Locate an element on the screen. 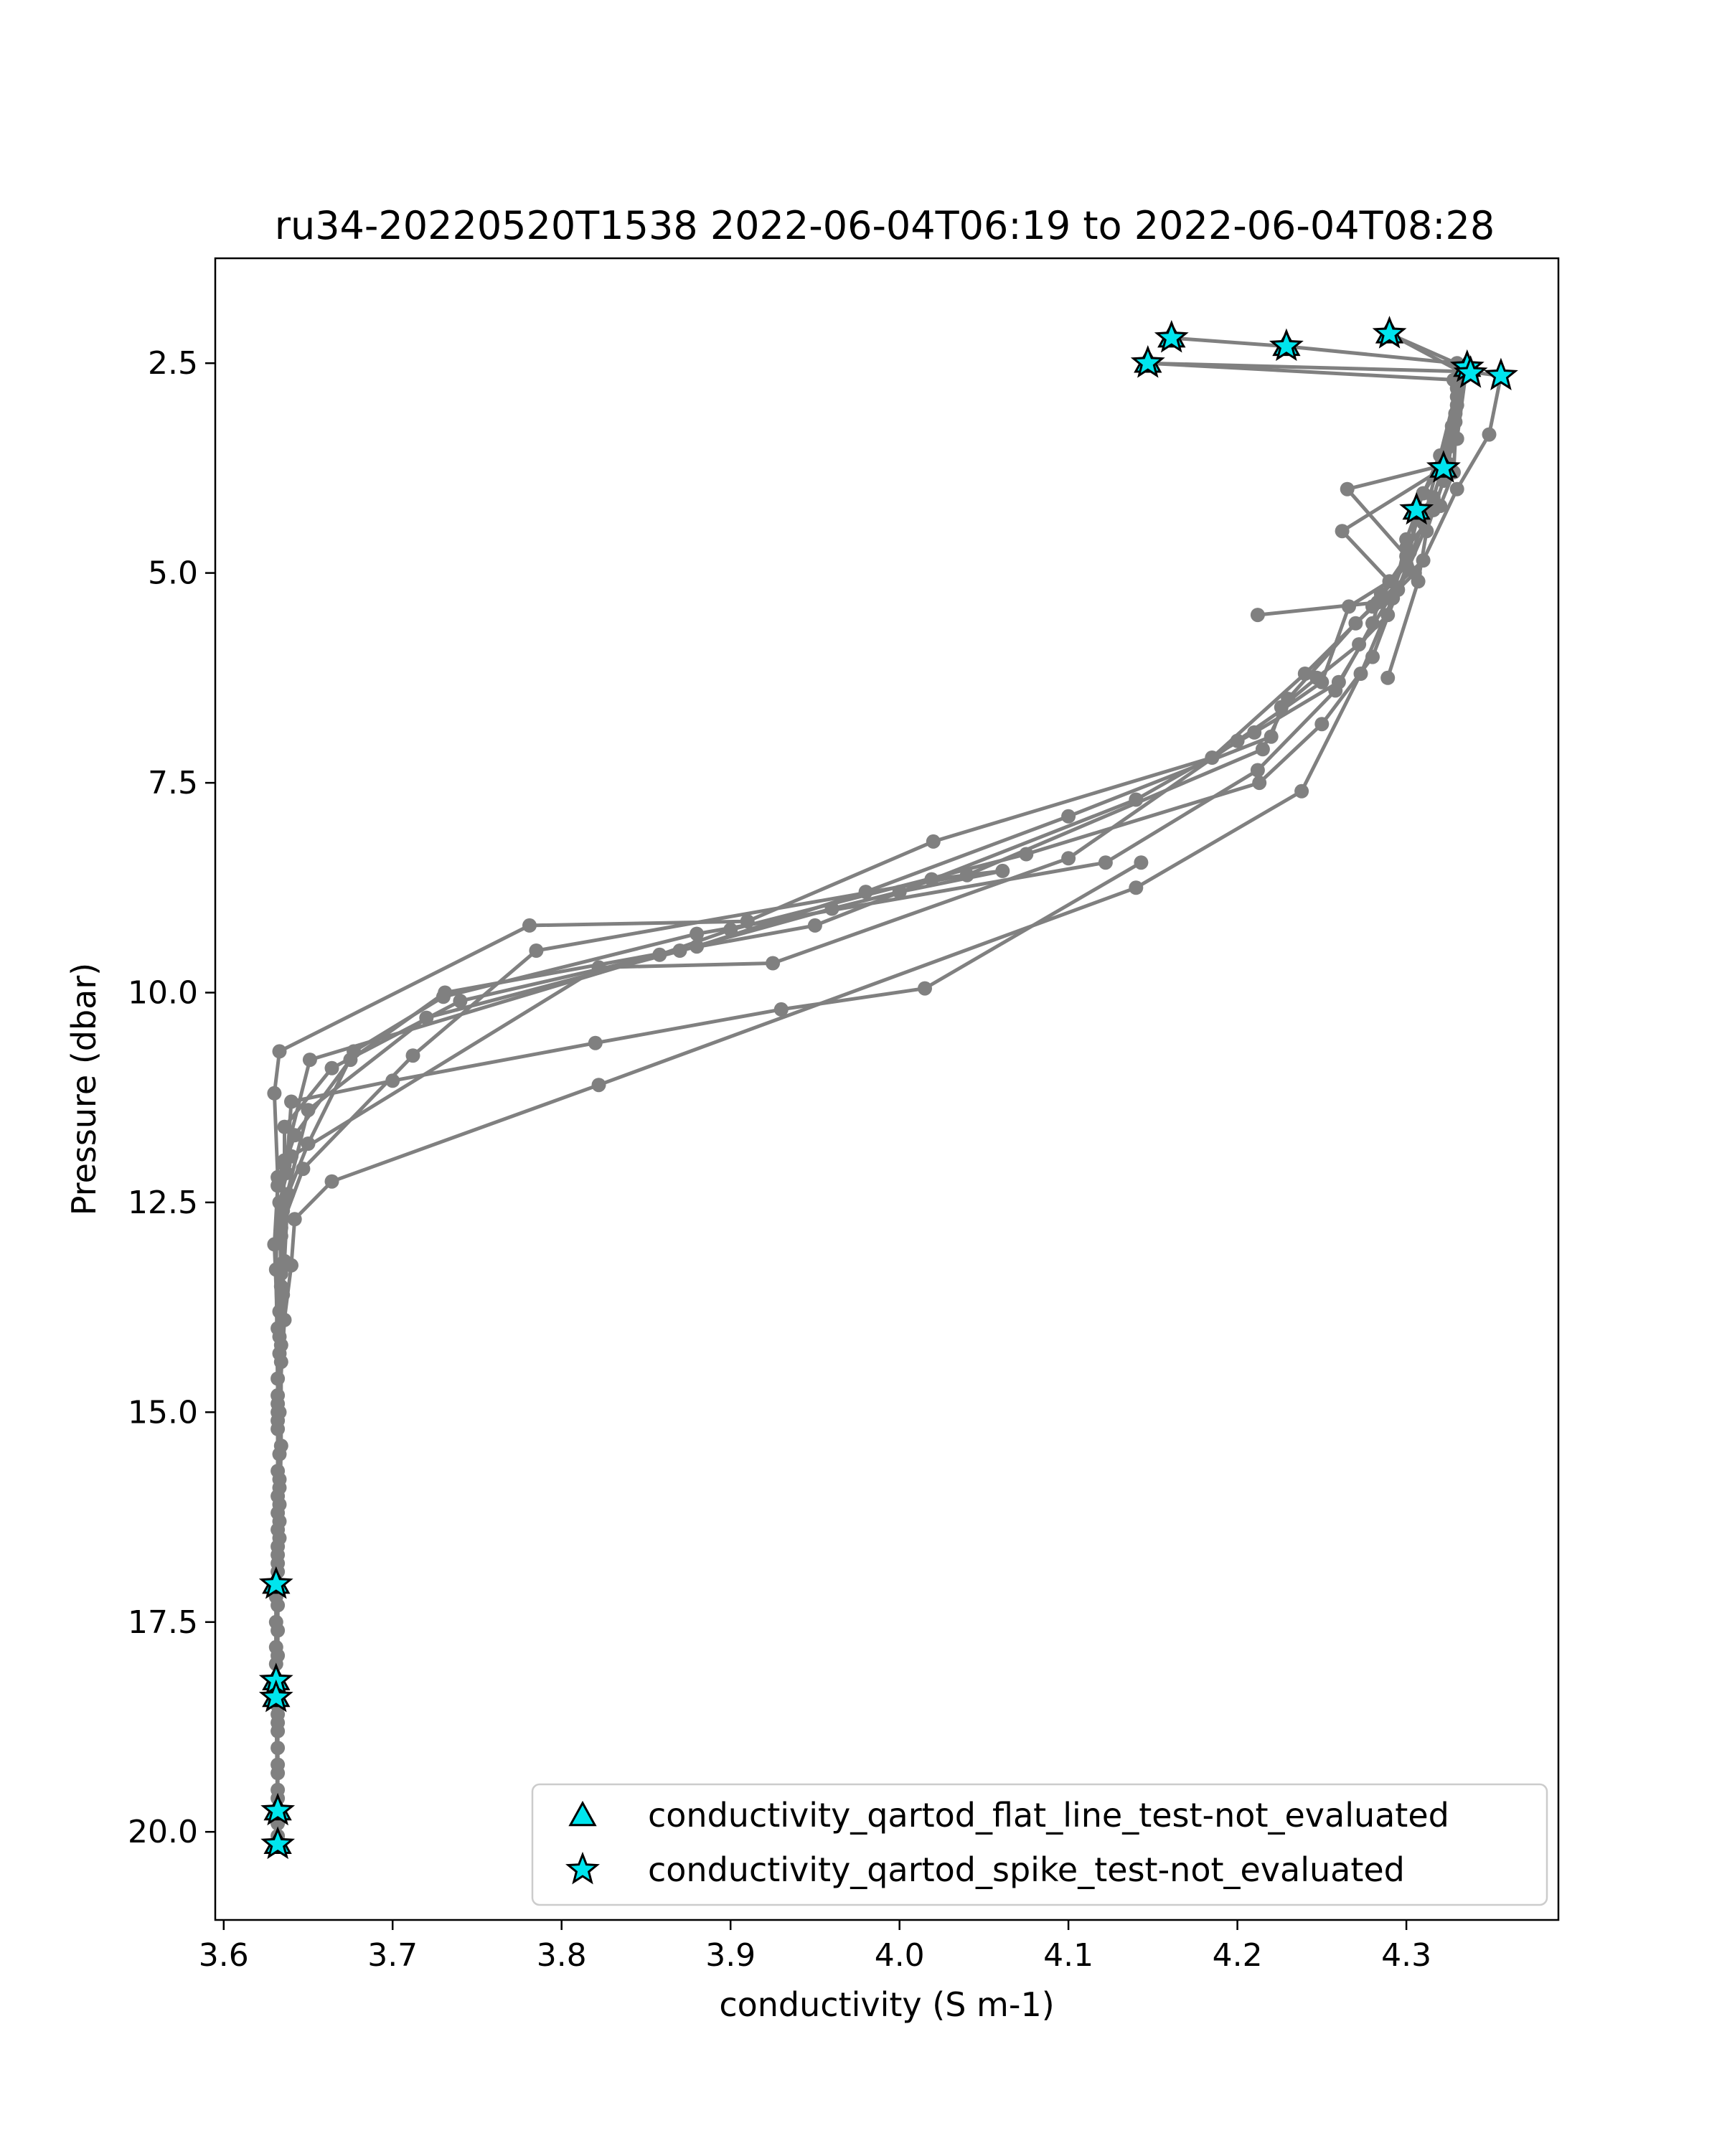  x-tick-label: 4.1 is located at coordinates (1068, 1956).